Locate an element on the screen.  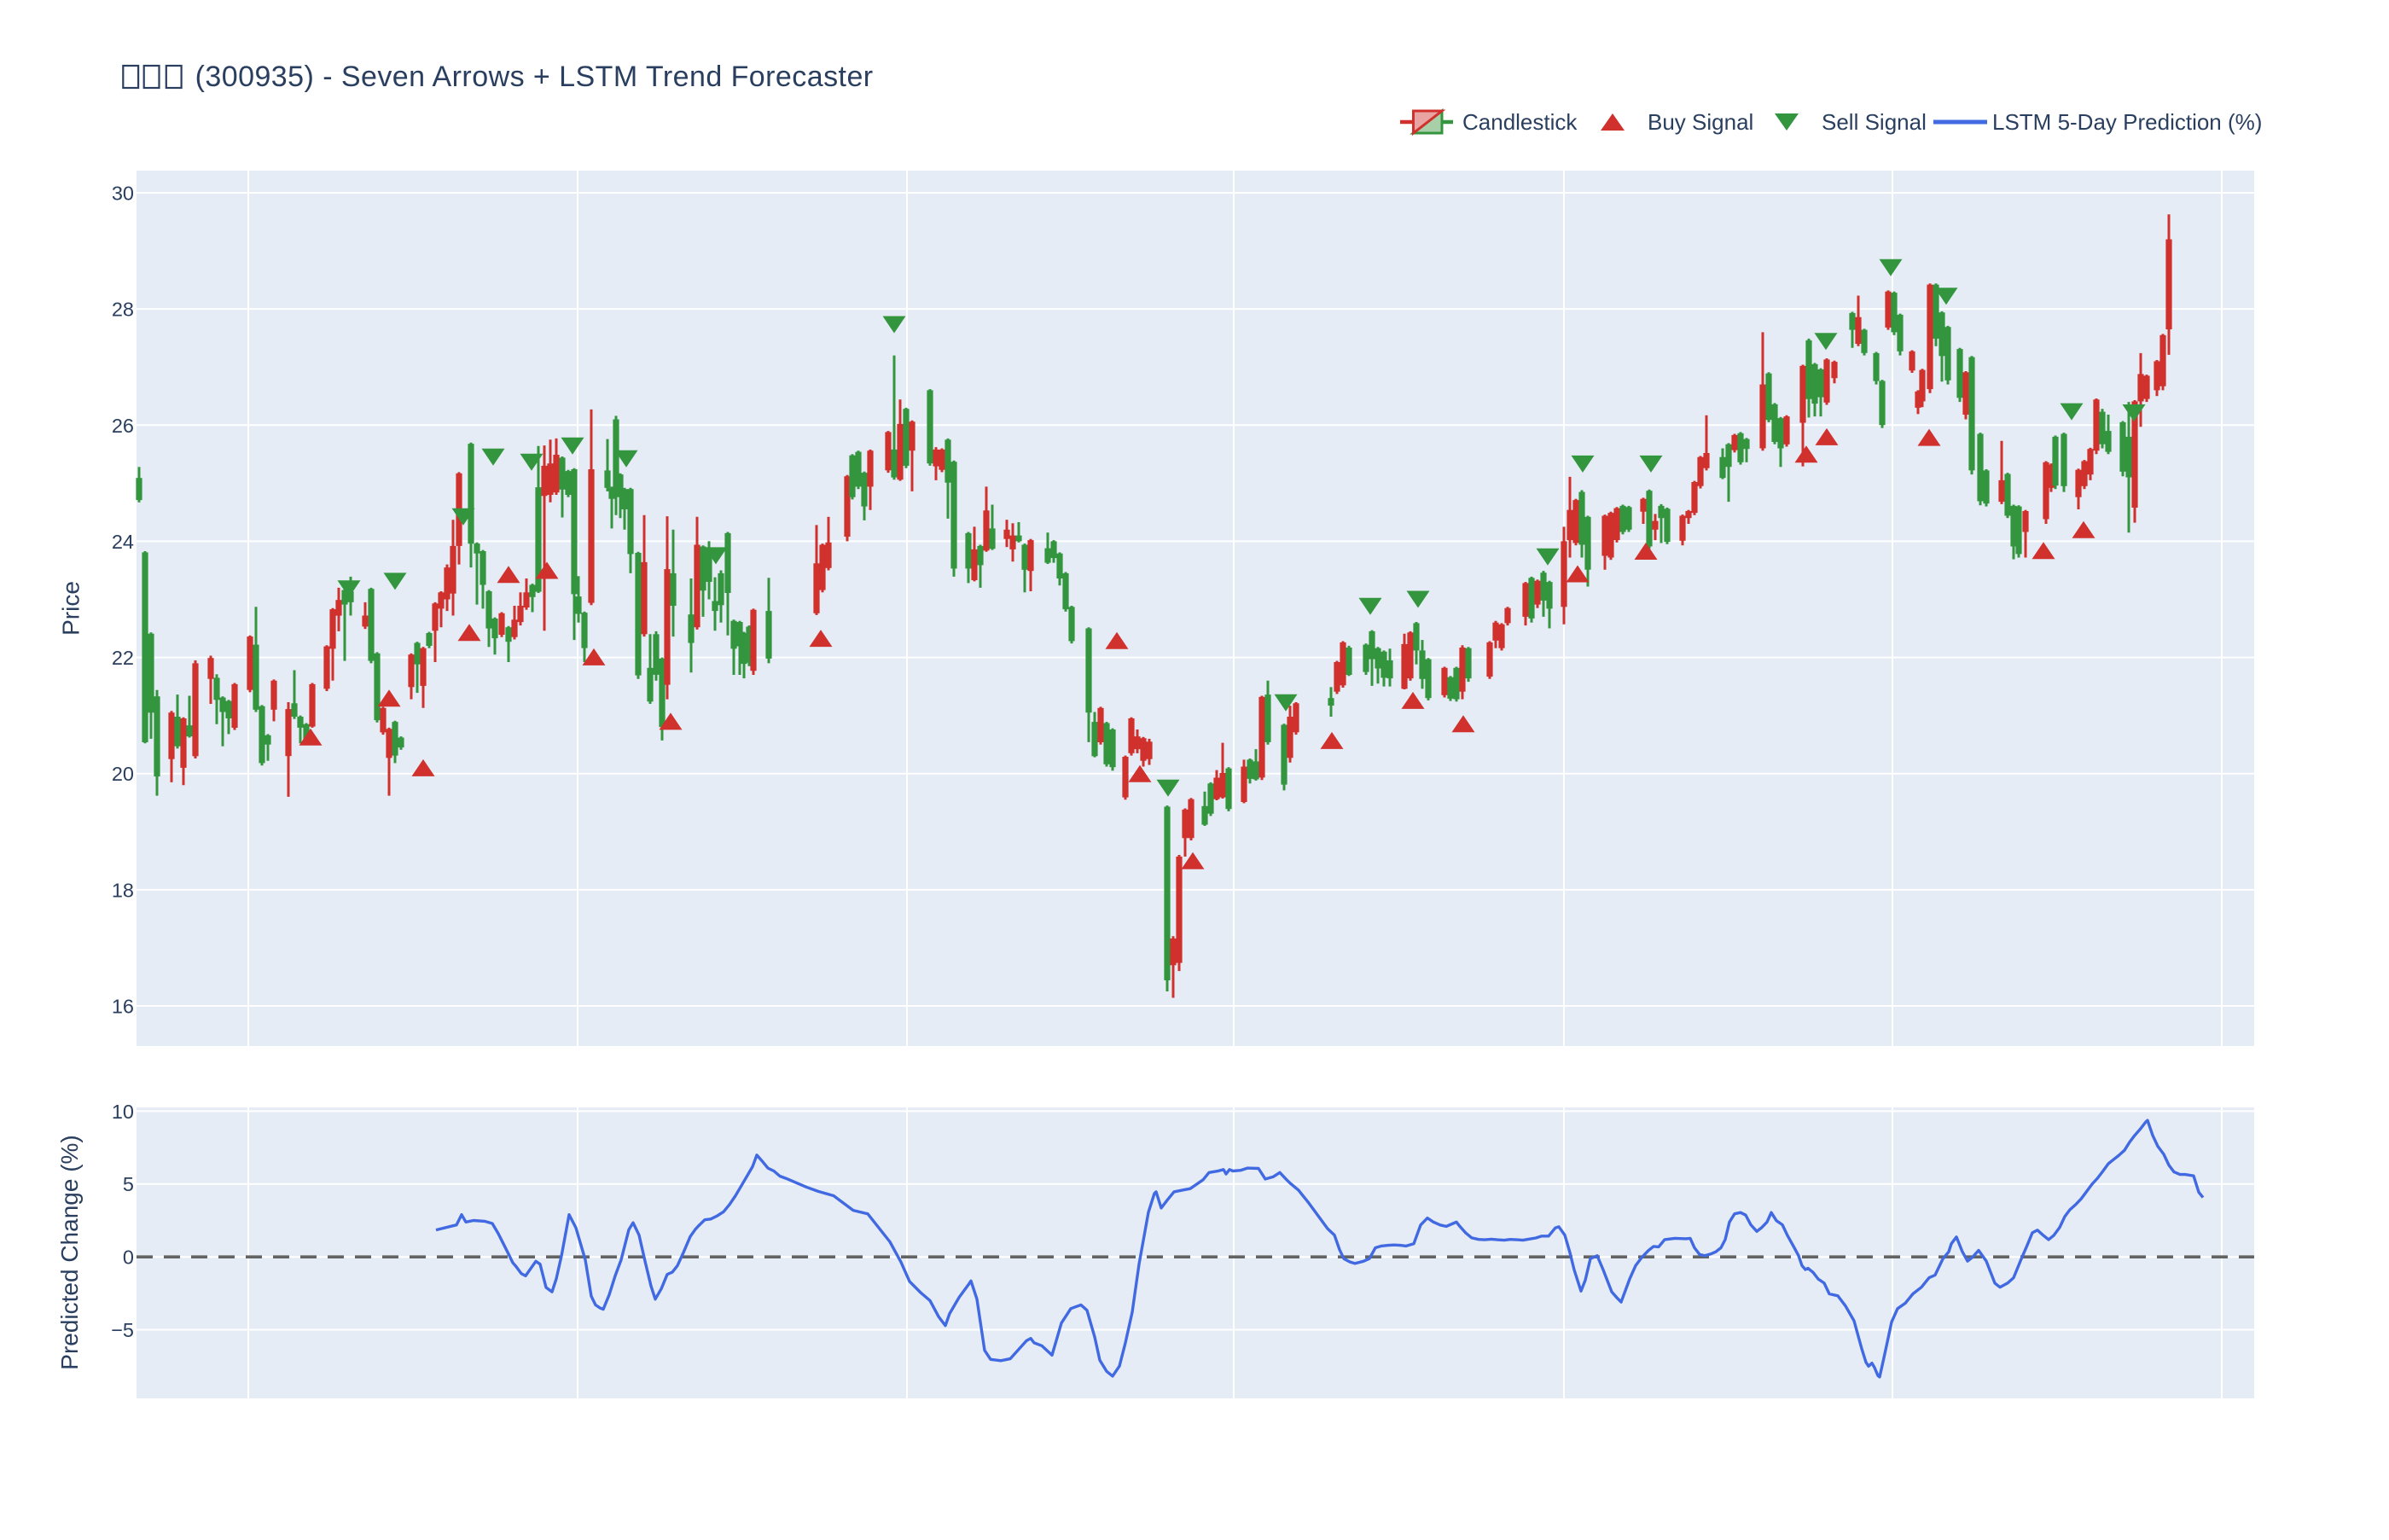
svg-text: Price is located at coordinates (71, 608).